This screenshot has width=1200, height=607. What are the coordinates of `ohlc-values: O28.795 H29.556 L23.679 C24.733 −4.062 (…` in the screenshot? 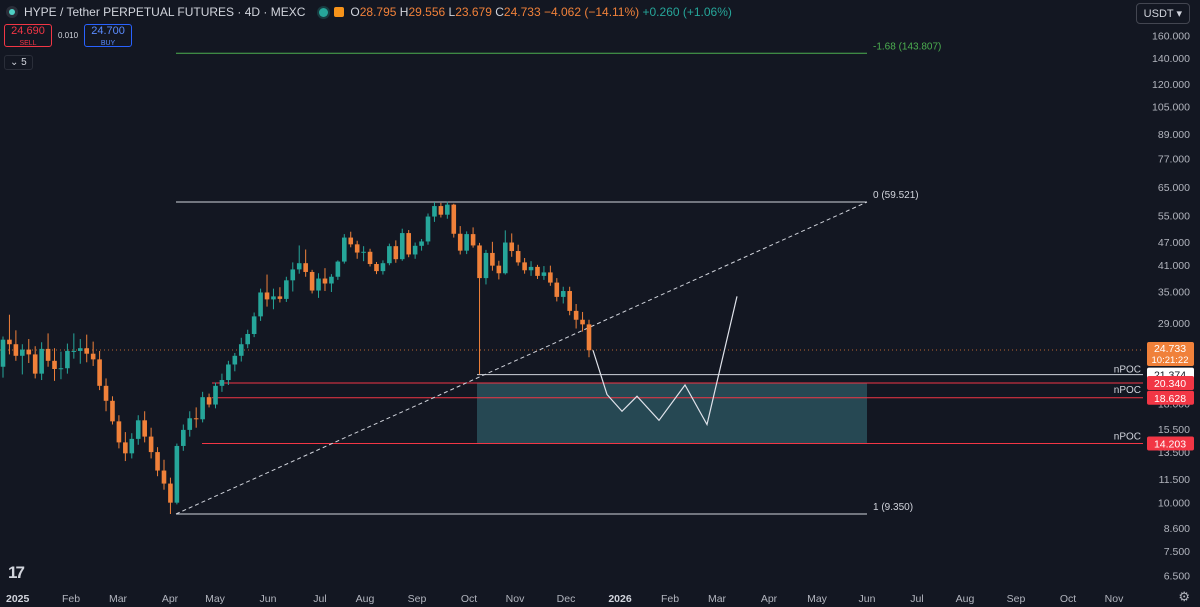 It's located at (541, 12).